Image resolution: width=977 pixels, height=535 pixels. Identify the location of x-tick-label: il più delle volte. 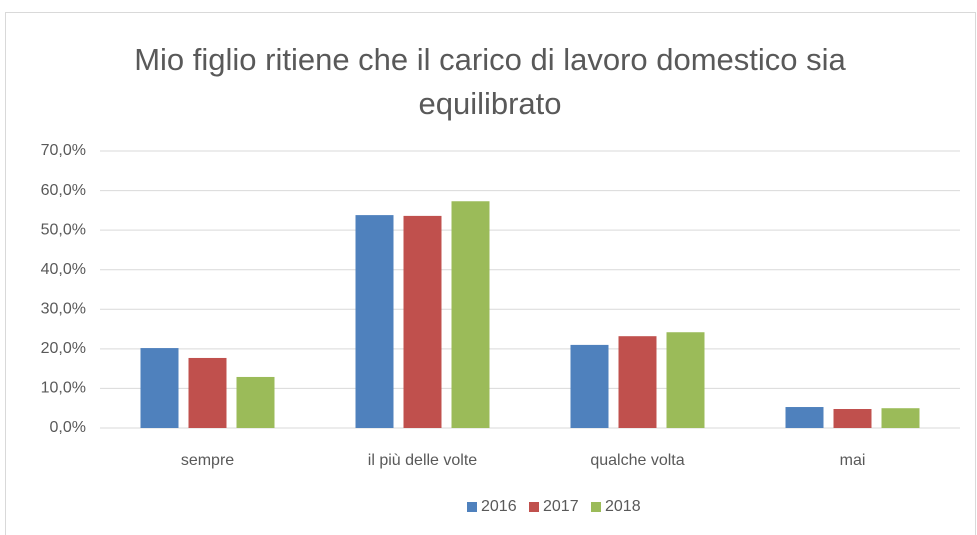
(423, 460).